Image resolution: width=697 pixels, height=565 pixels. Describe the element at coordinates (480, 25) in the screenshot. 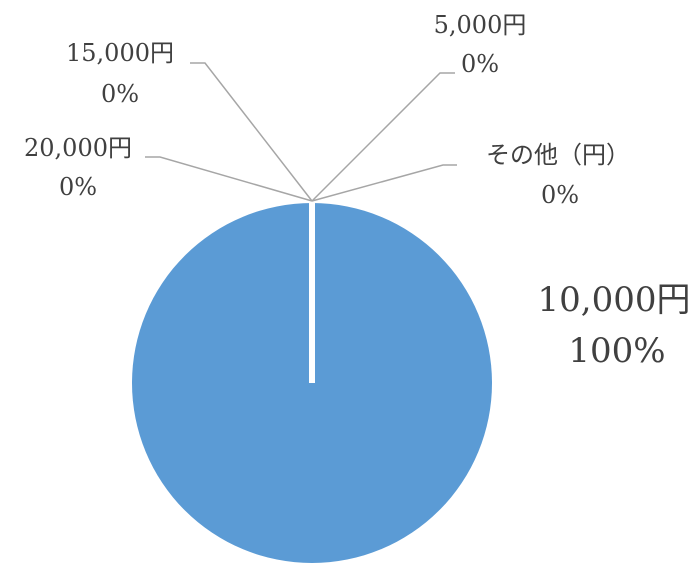

I see `category-label-5000: 5,000円` at that location.